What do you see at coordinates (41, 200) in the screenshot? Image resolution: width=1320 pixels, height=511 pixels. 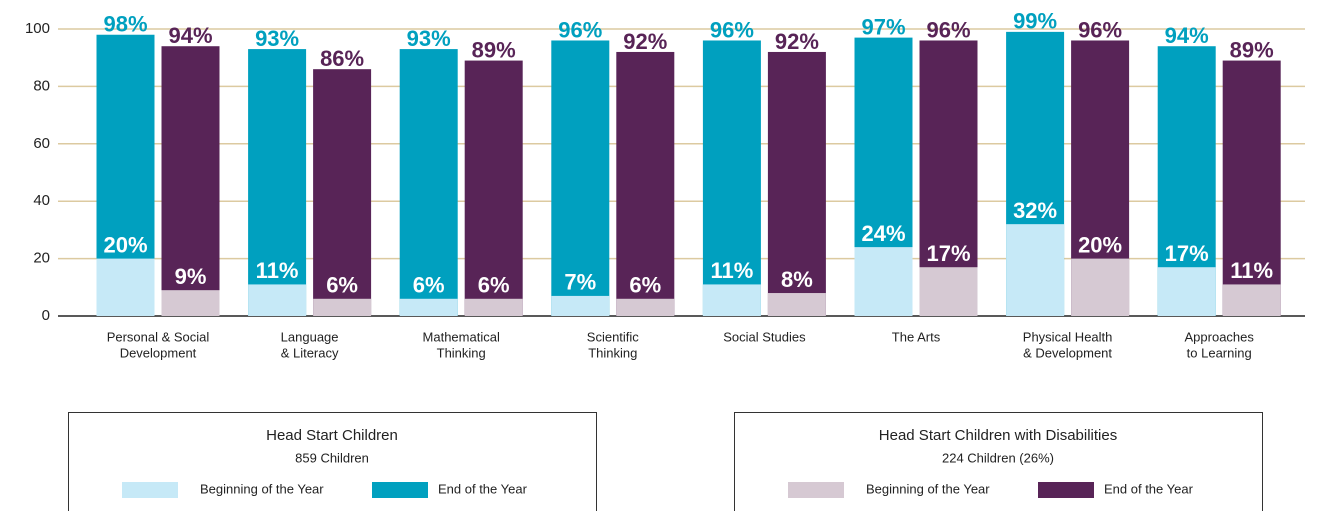 I see `y-tick-label: 40` at bounding box center [41, 200].